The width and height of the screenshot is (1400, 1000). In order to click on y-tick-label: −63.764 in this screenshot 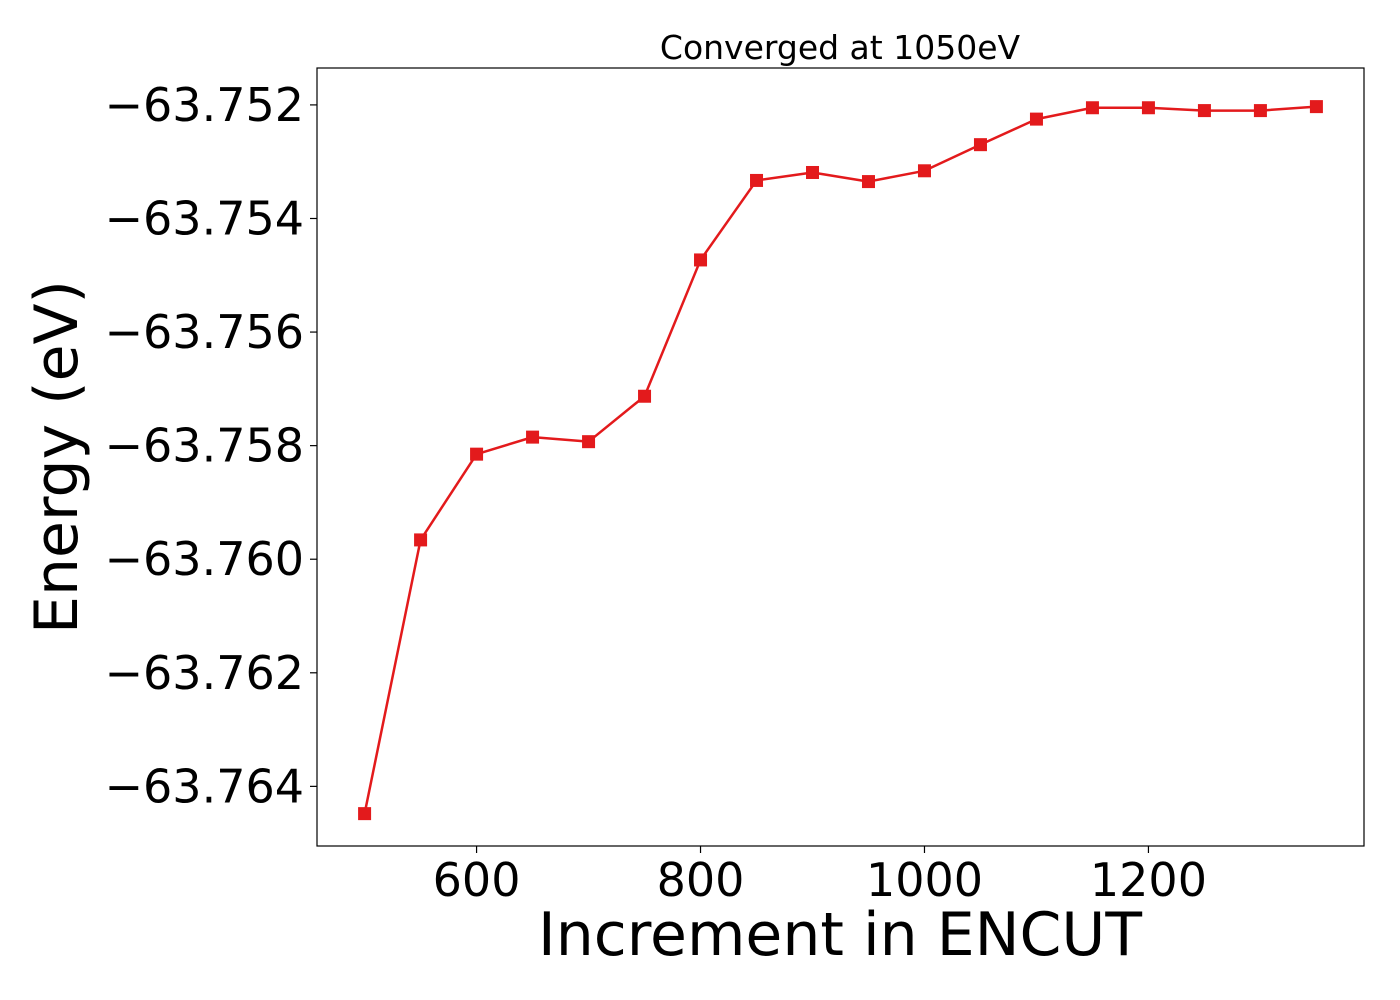, I will do `click(205, 786)`.